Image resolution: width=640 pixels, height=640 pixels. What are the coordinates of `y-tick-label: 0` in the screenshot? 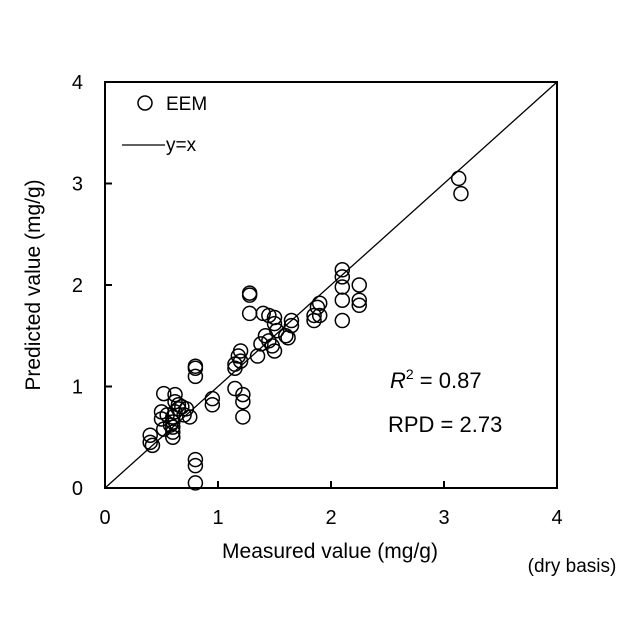 It's located at (77, 489).